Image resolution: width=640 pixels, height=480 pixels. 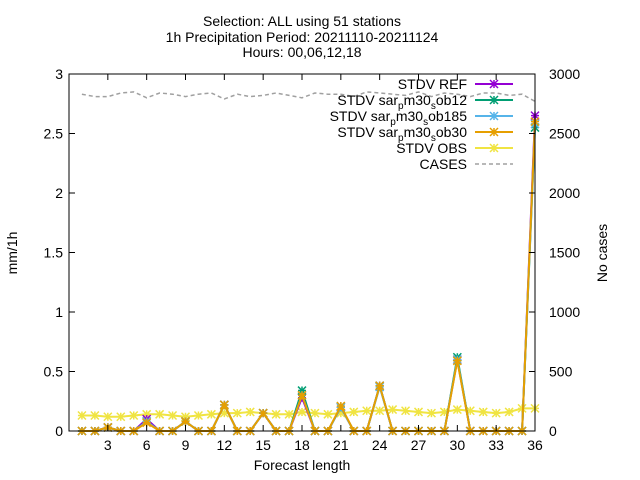 What do you see at coordinates (399, 118) in the screenshot?
I see `legend-label: STDV sarpm30sob185` at bounding box center [399, 118].